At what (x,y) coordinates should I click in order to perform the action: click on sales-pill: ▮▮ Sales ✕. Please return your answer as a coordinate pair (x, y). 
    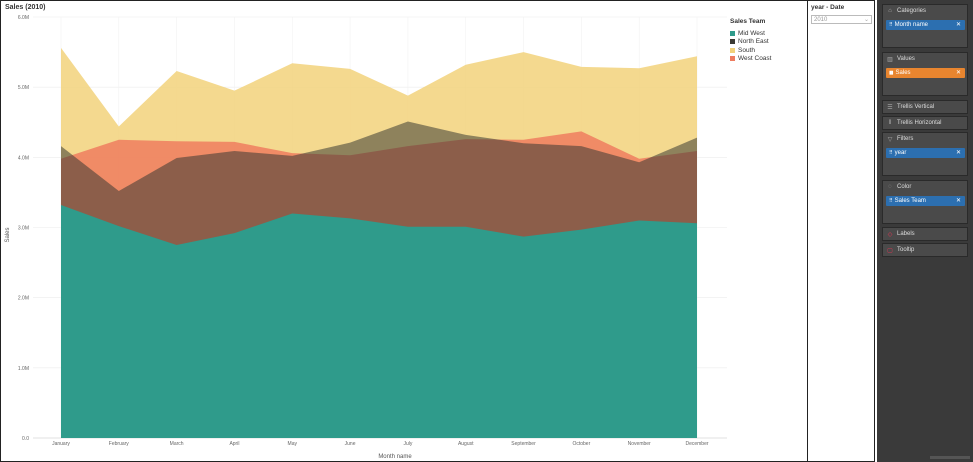
    Looking at the image, I should click on (925, 73).